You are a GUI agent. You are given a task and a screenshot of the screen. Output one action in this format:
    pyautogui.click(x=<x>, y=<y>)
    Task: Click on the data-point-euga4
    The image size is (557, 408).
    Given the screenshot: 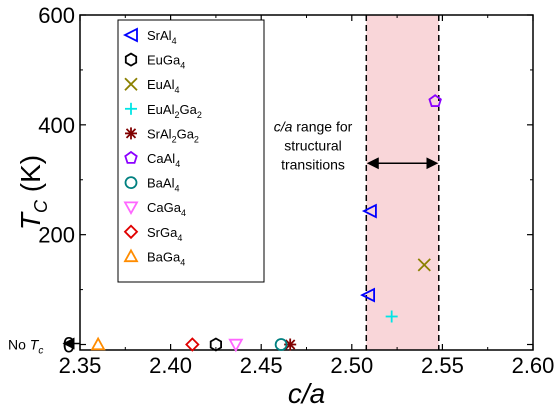 What is the action you would take?
    pyautogui.click(x=215, y=344)
    